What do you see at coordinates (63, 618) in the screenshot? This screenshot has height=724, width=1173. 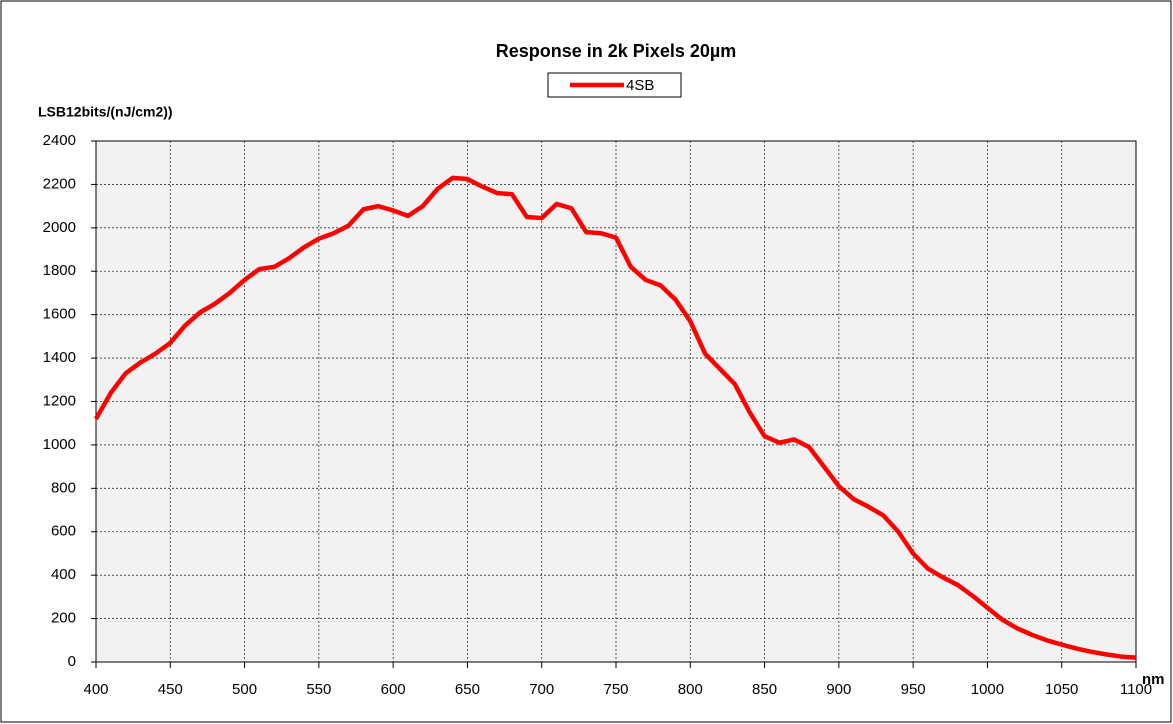 I see `y-tick-label: 200` at bounding box center [63, 618].